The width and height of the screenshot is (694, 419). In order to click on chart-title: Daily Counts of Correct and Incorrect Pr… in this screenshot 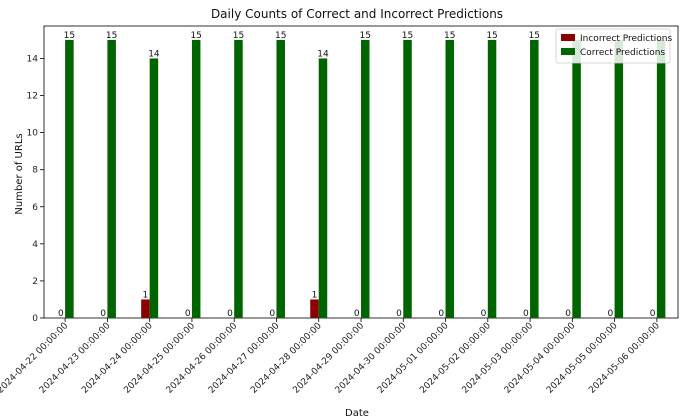, I will do `click(357, 14)`.